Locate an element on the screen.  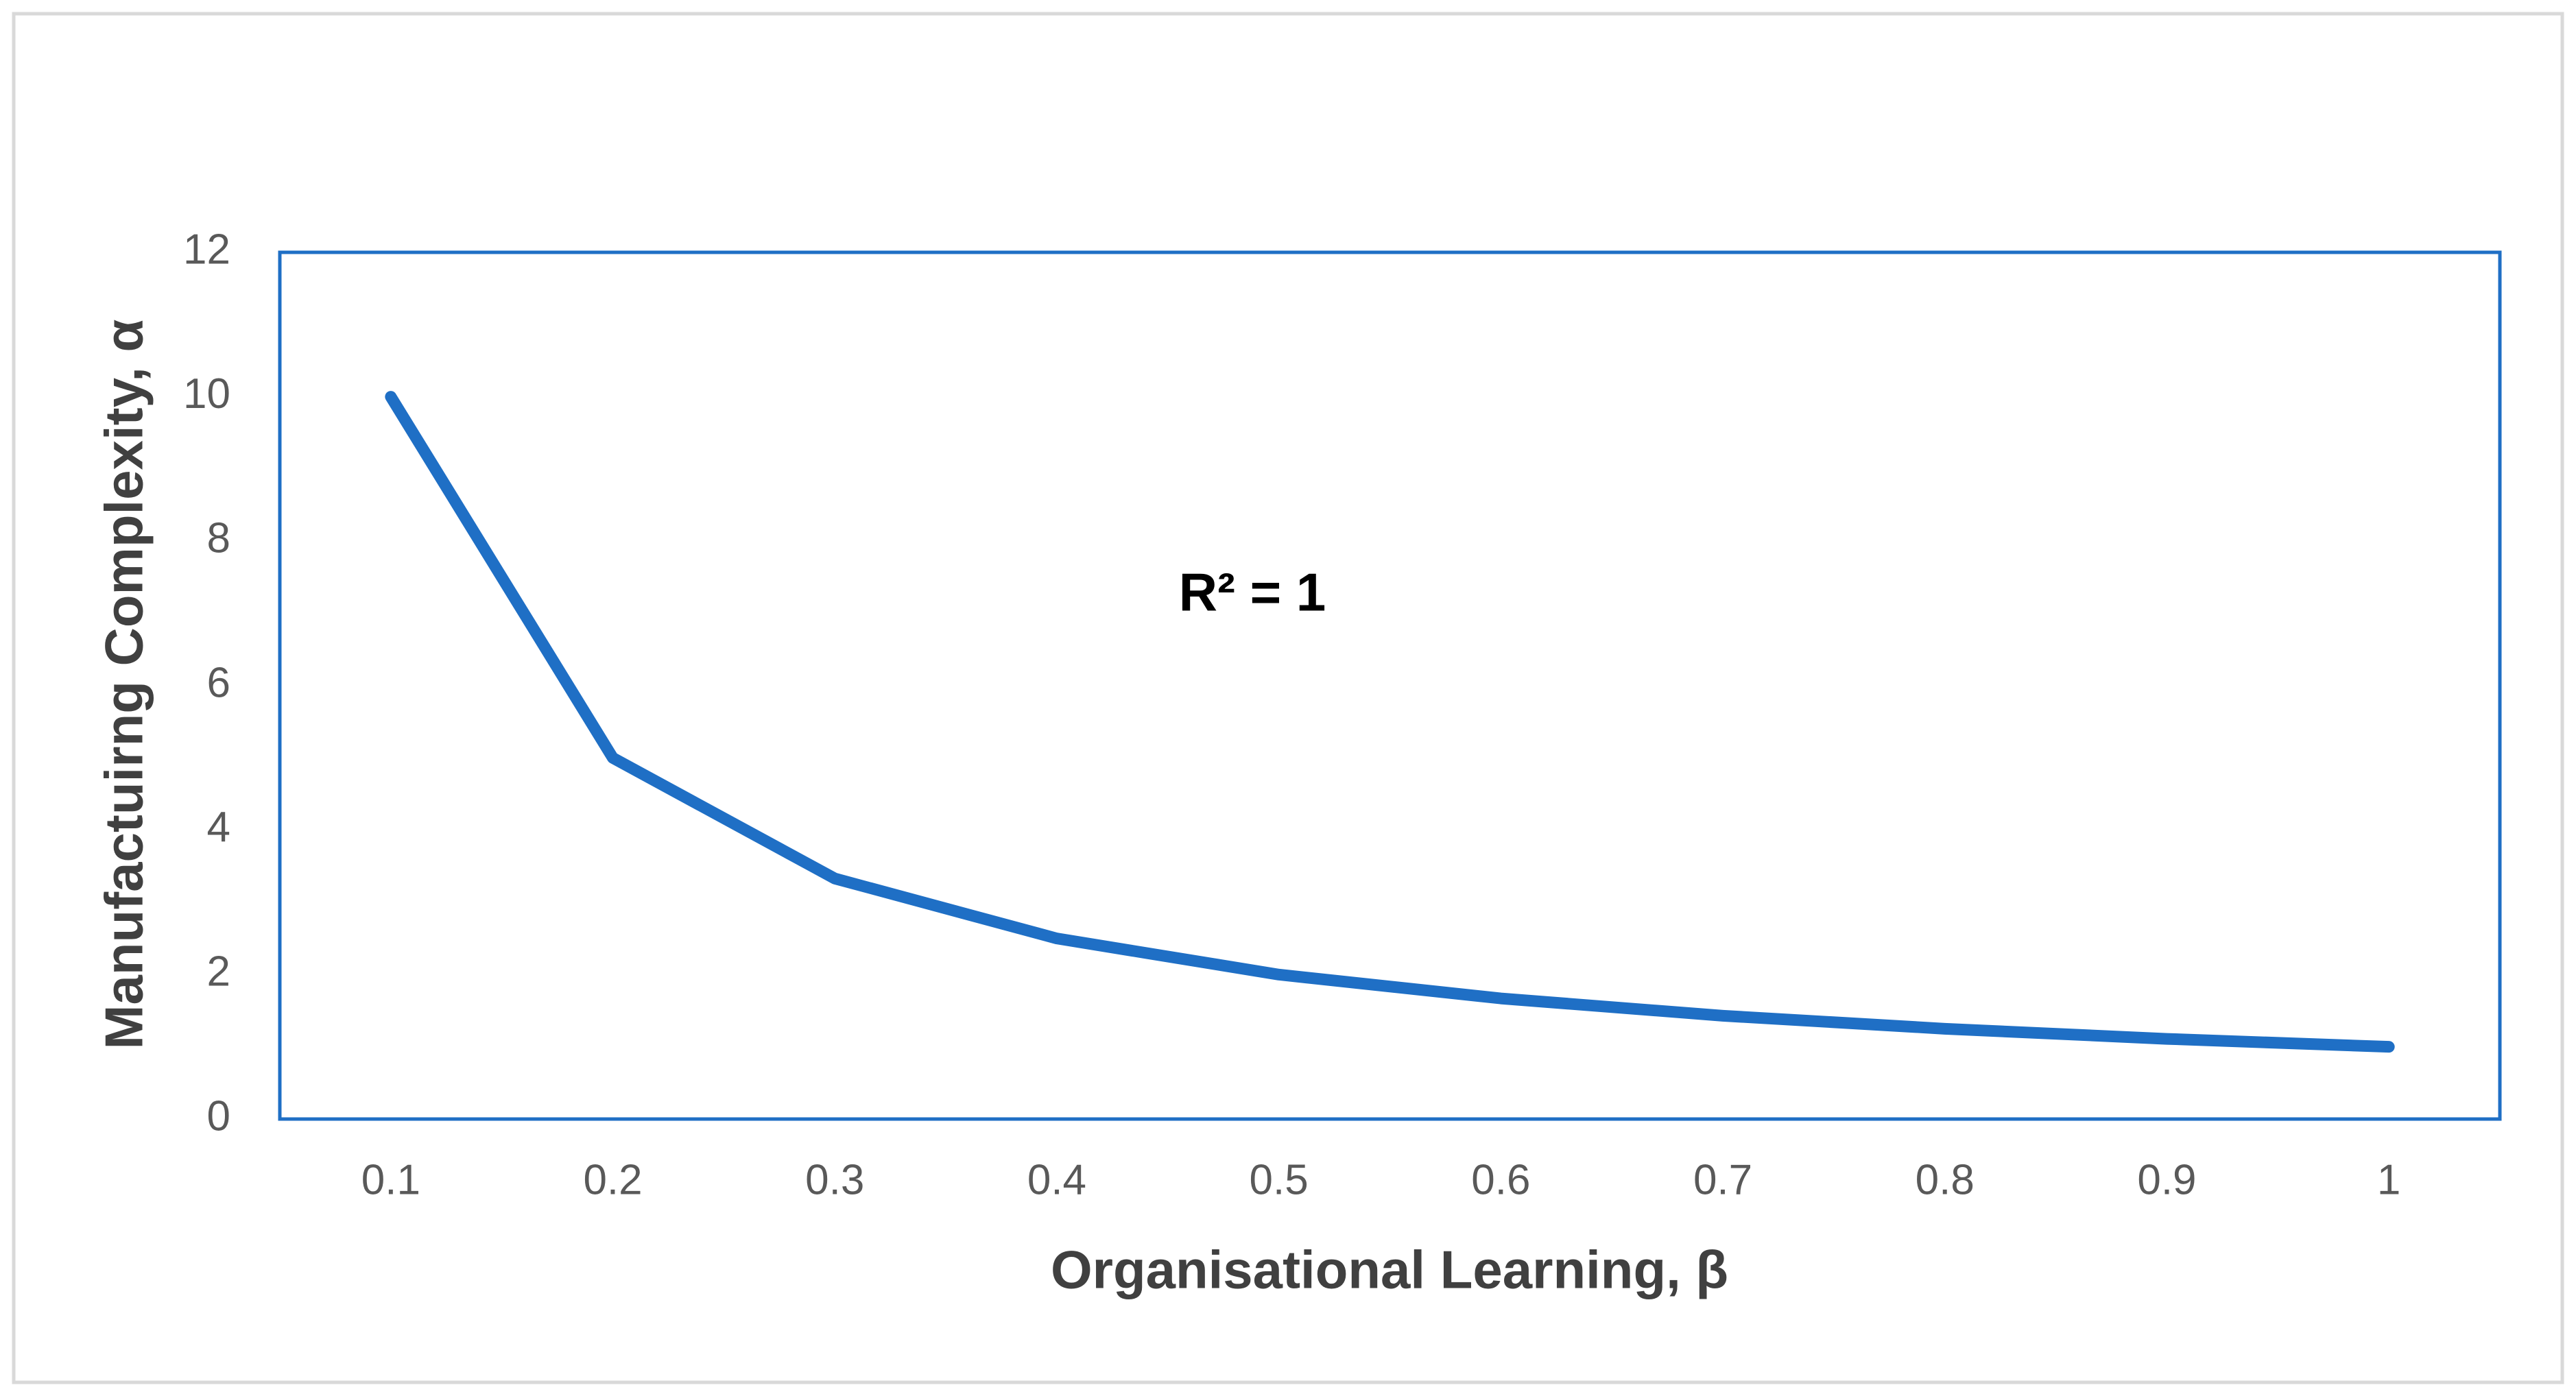
y-axis-title: Manufactuirng Complexity, α is located at coordinates (124, 684).